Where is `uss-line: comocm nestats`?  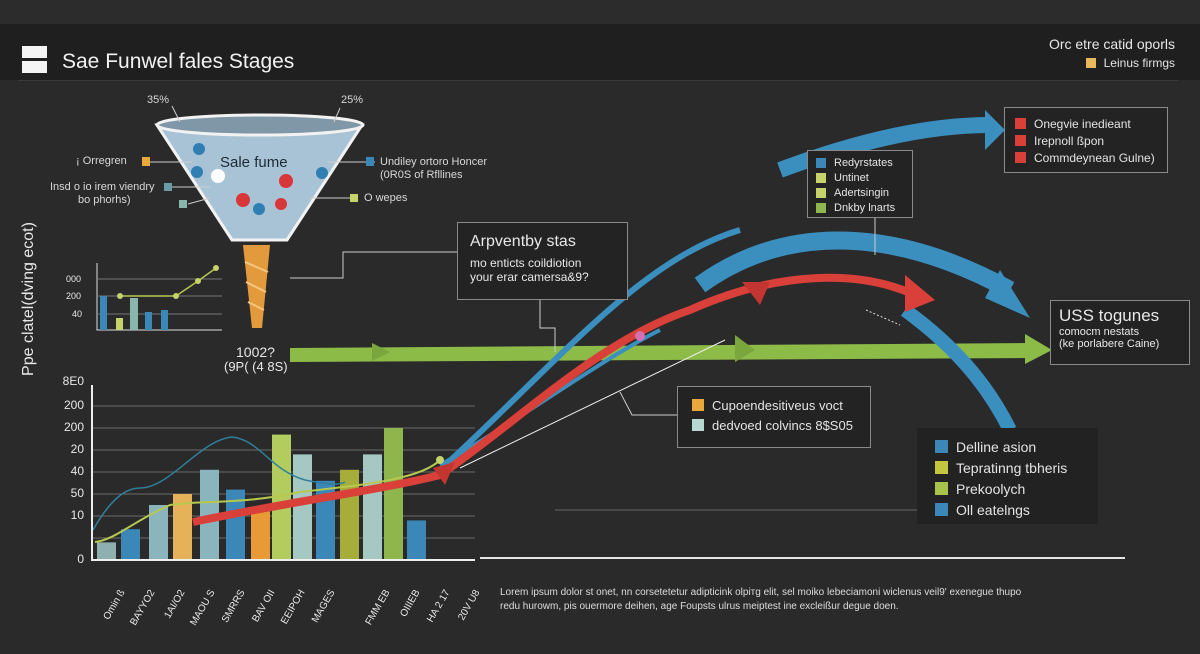
uss-line: comocm nestats is located at coordinates (1099, 332).